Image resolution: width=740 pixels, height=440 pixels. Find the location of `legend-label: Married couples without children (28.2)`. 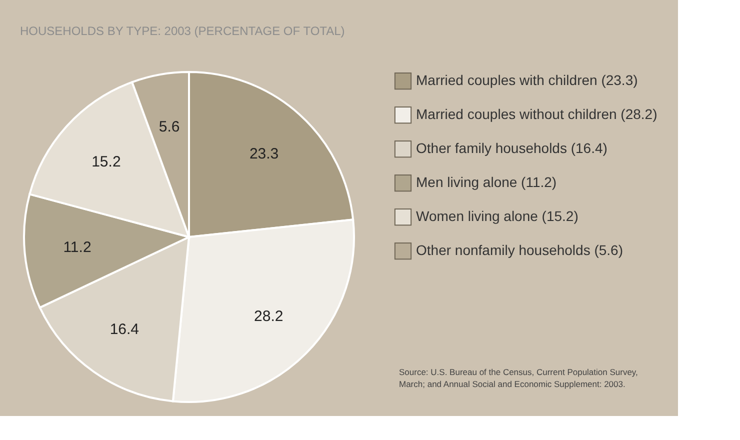

legend-label: Married couples without children (28.2) is located at coordinates (537, 114).